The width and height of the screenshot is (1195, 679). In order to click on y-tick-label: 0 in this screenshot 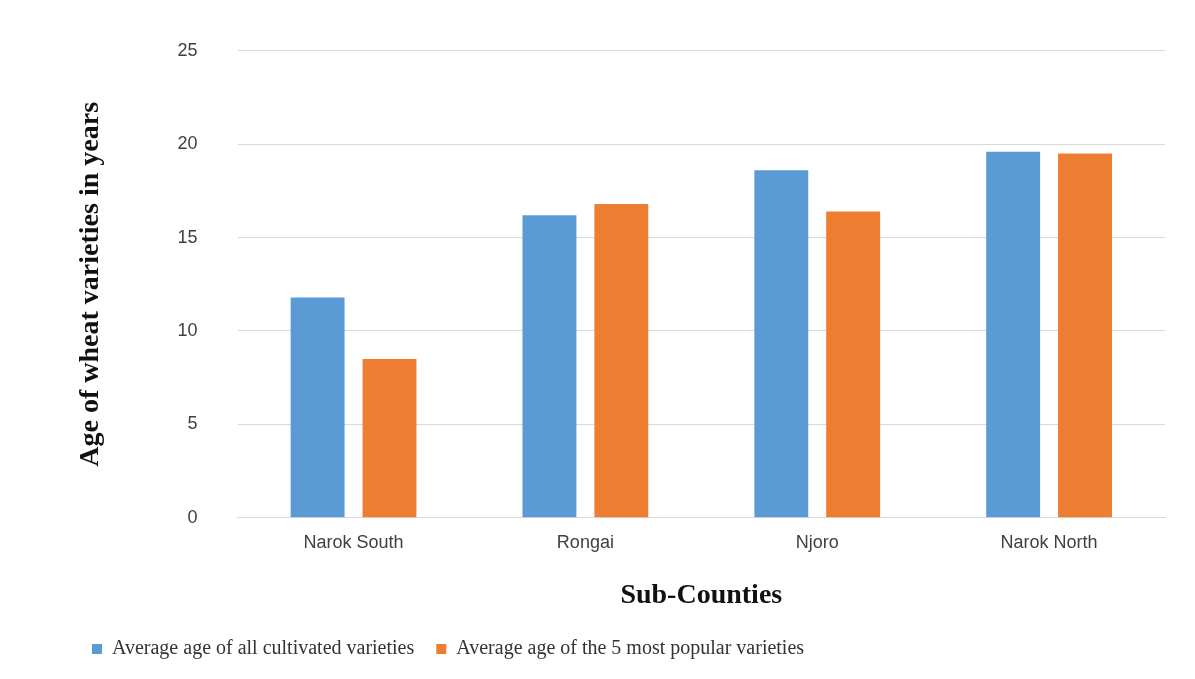, I will do `click(192, 516)`.